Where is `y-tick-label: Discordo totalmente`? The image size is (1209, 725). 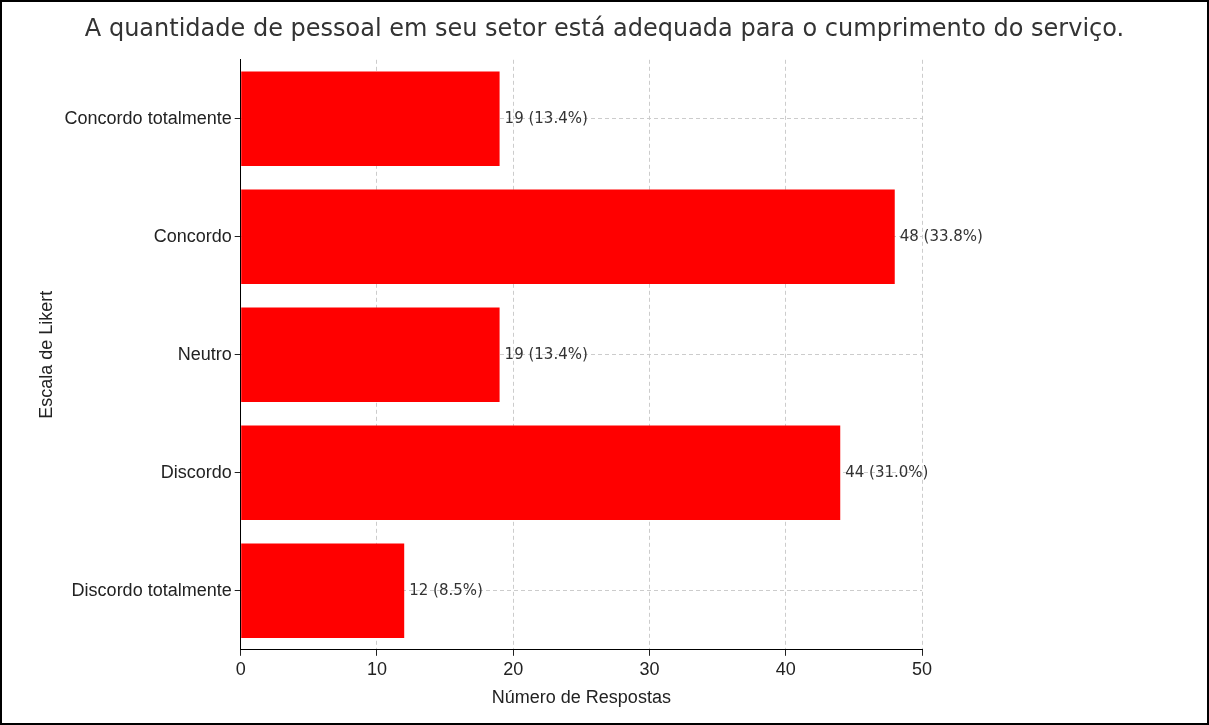 y-tick-label: Discordo totalmente is located at coordinates (151, 589).